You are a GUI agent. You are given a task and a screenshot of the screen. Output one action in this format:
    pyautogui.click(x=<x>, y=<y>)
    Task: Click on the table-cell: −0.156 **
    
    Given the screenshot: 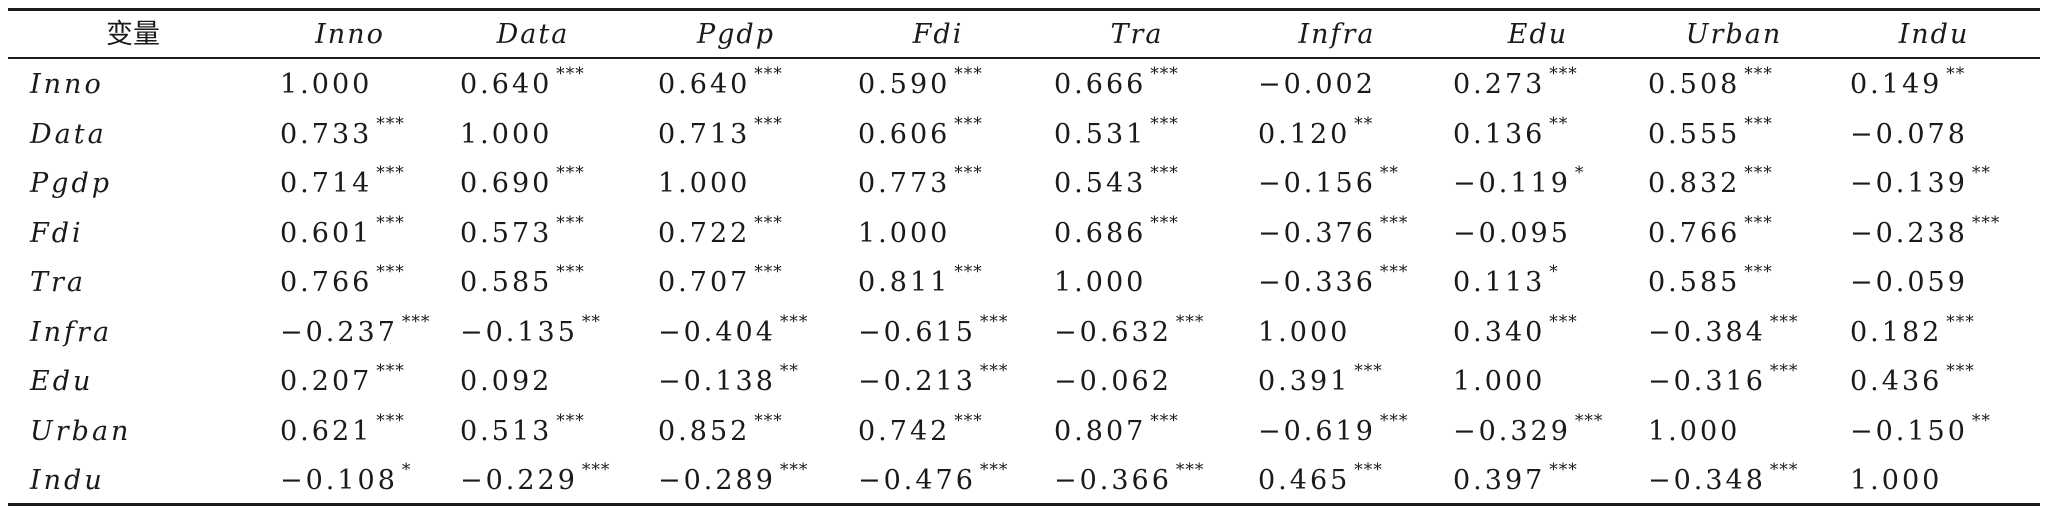 What is the action you would take?
    pyautogui.click(x=1328, y=184)
    